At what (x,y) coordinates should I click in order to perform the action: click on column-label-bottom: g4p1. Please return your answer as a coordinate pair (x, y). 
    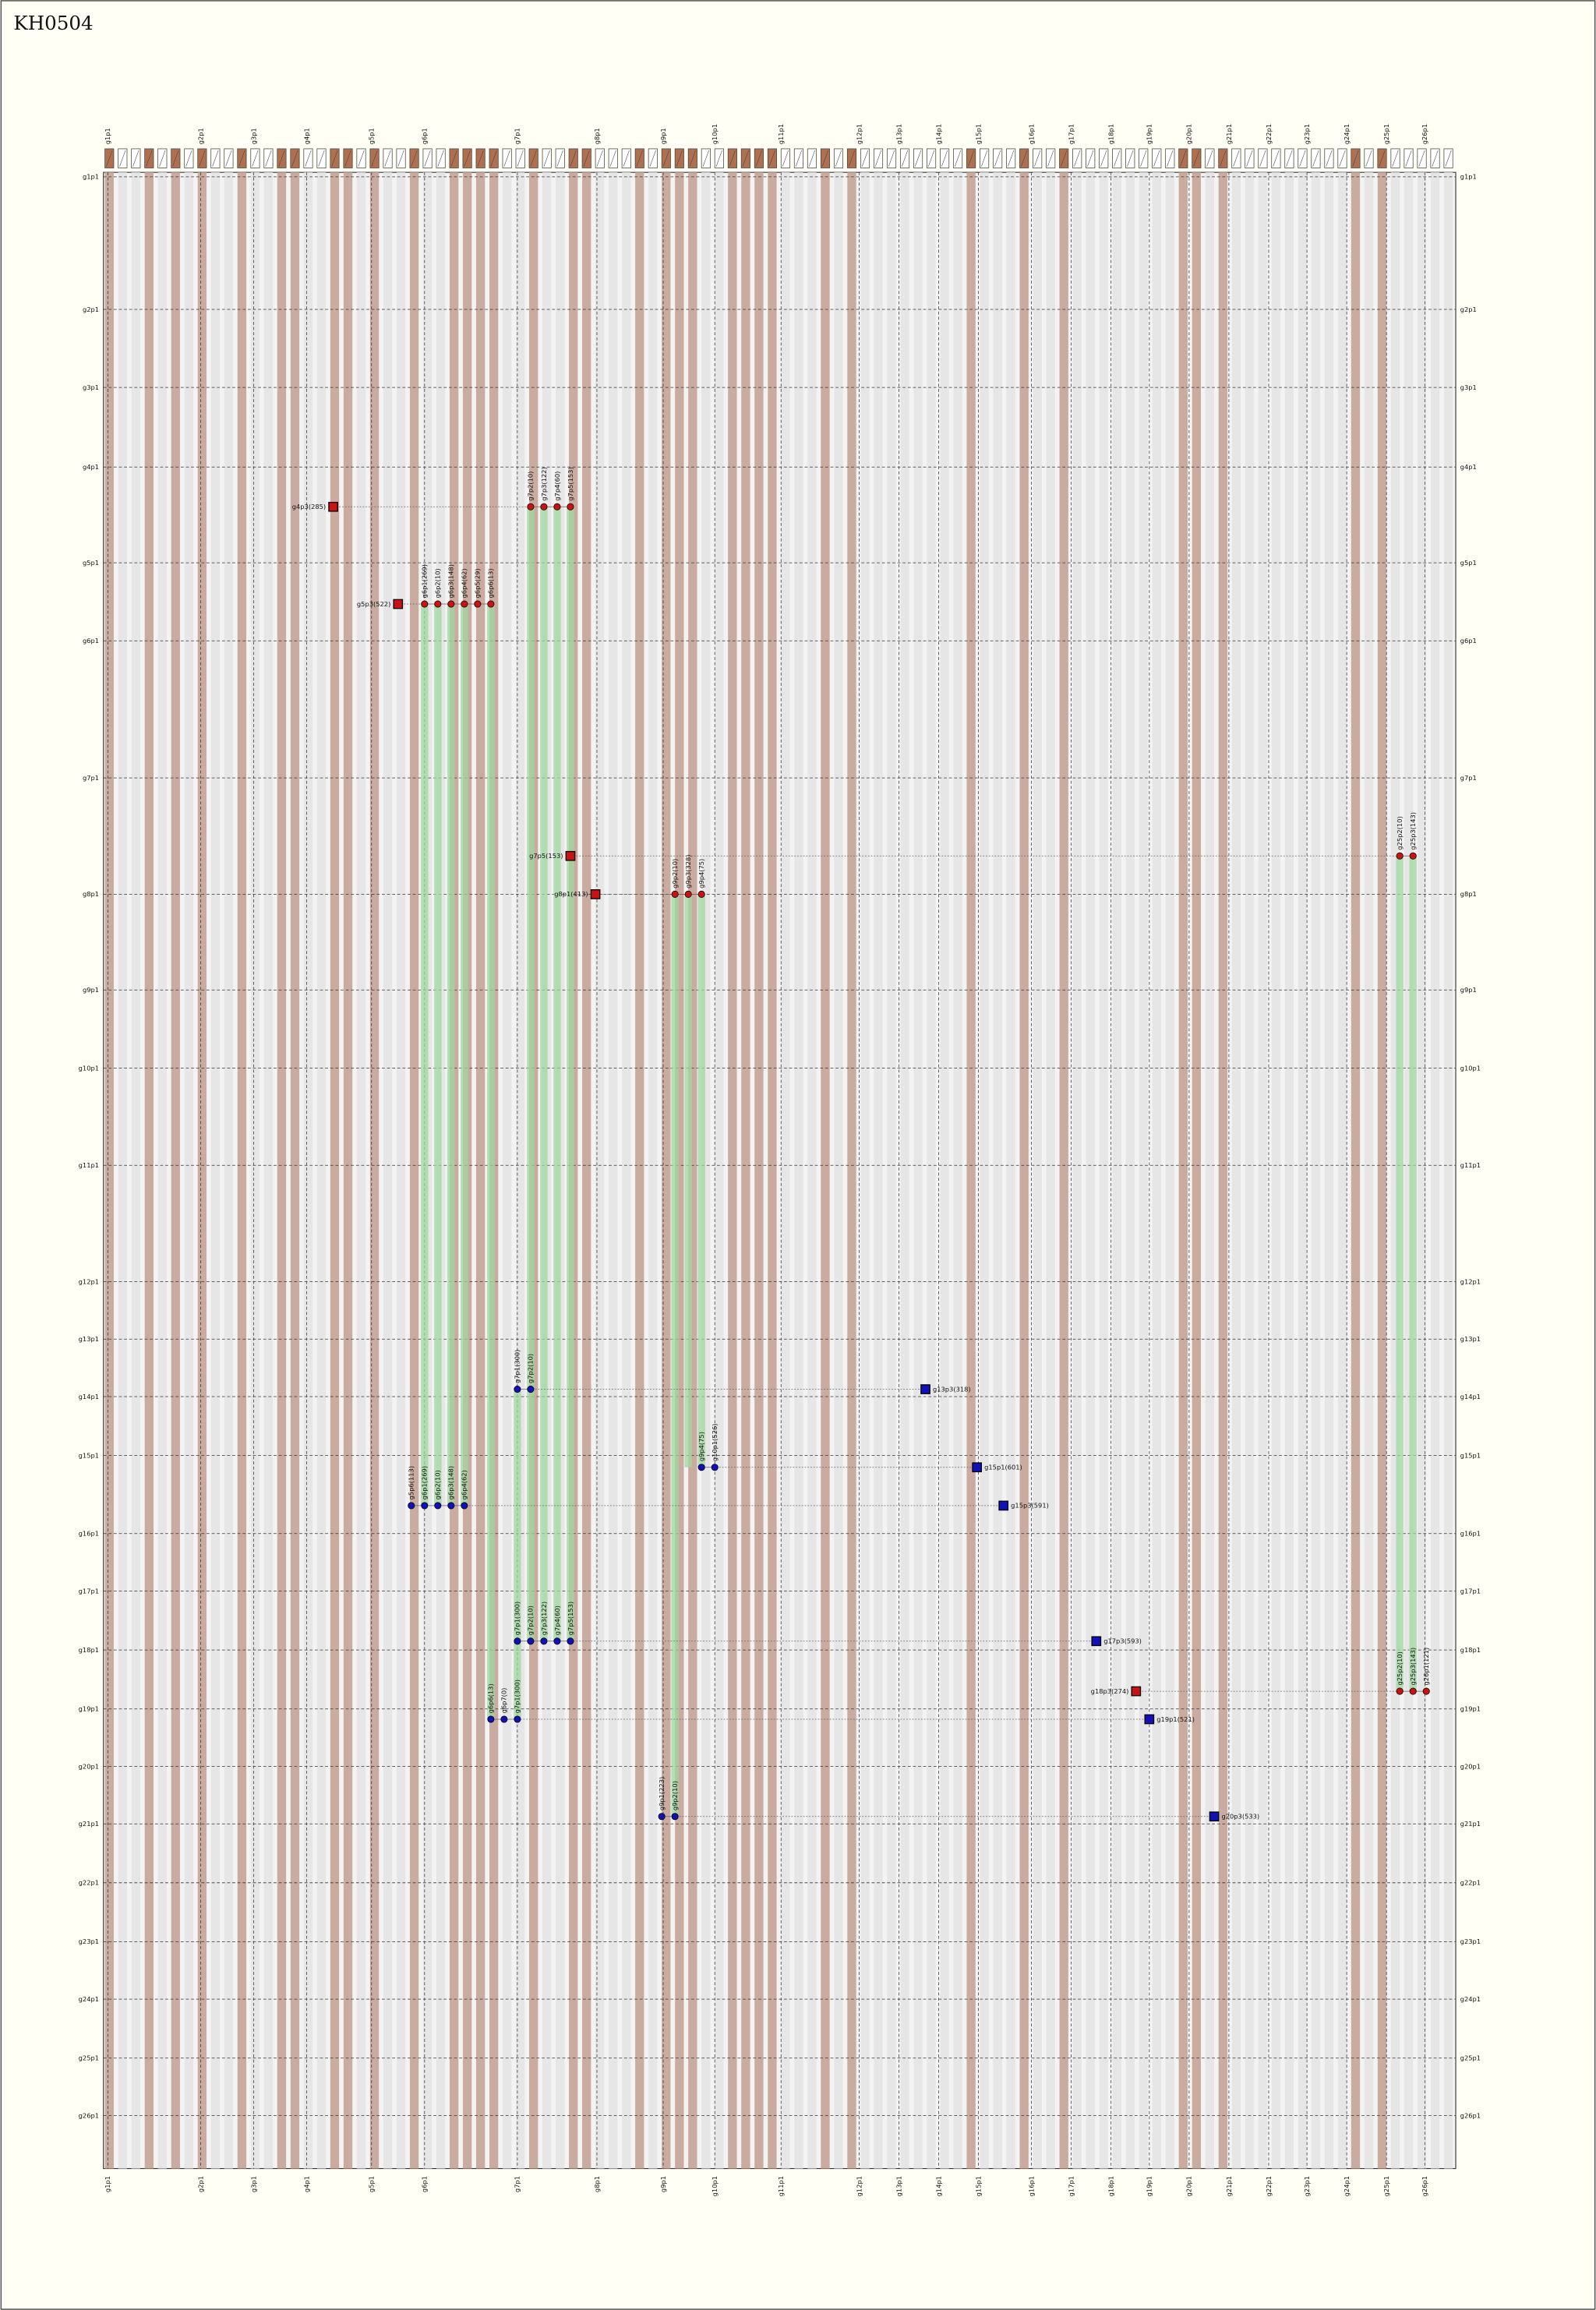
    Looking at the image, I should click on (306, 2184).